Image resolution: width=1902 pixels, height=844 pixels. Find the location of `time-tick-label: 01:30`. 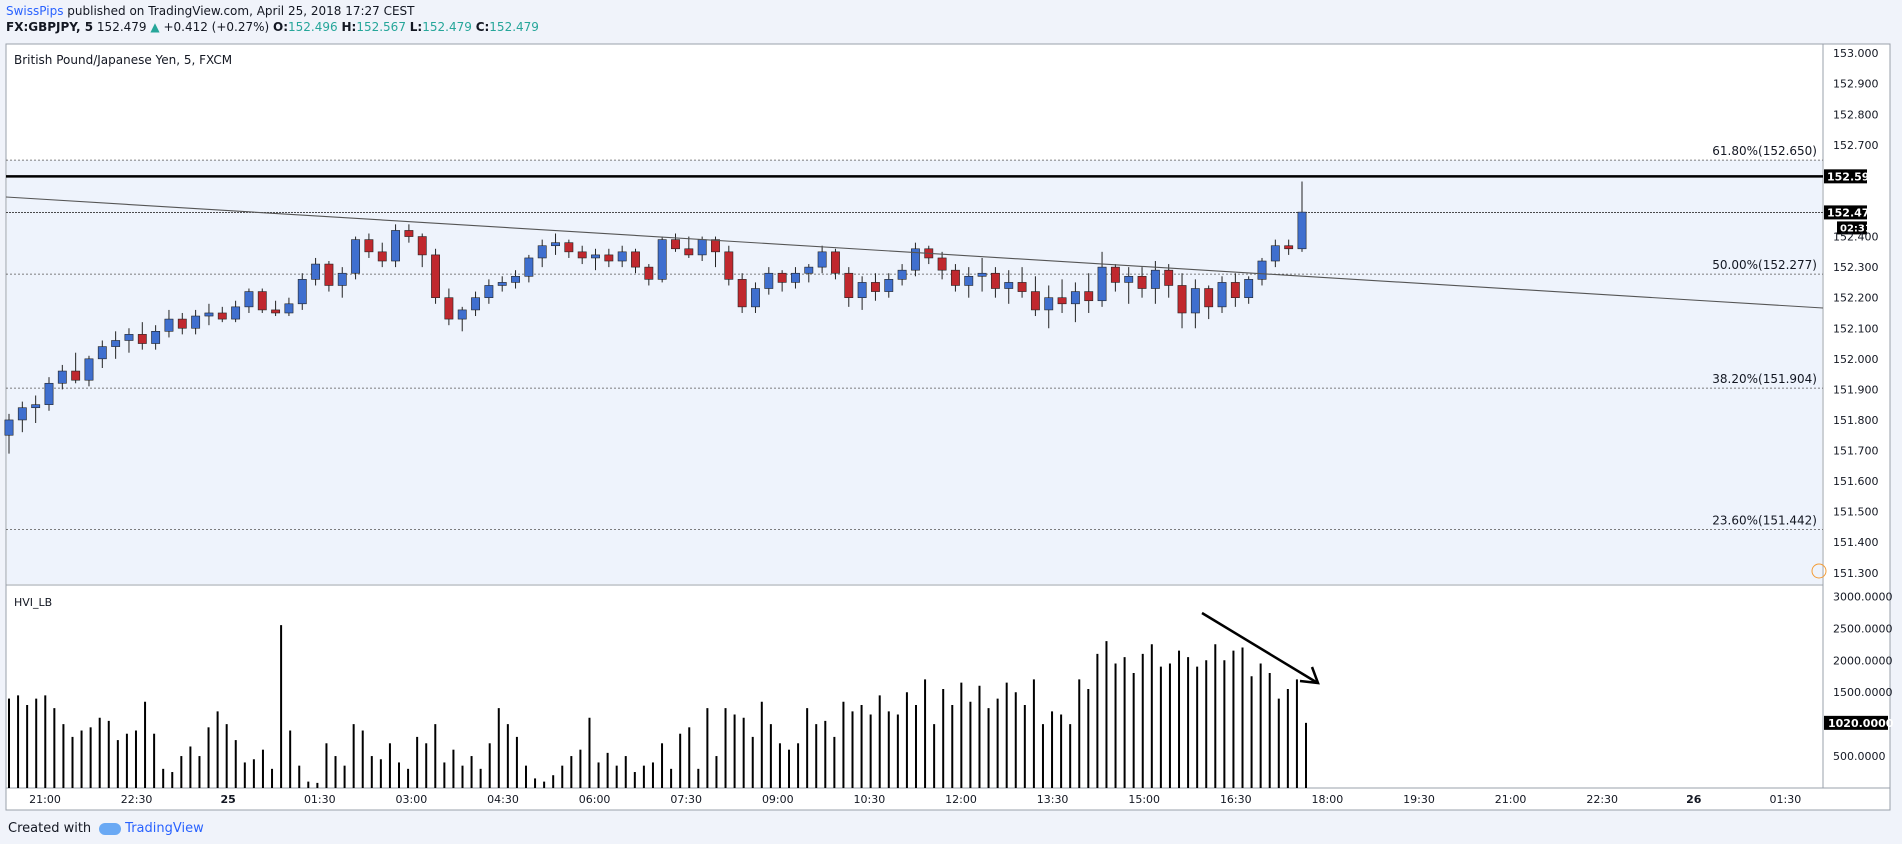

time-tick-label: 01:30 is located at coordinates (1786, 799).